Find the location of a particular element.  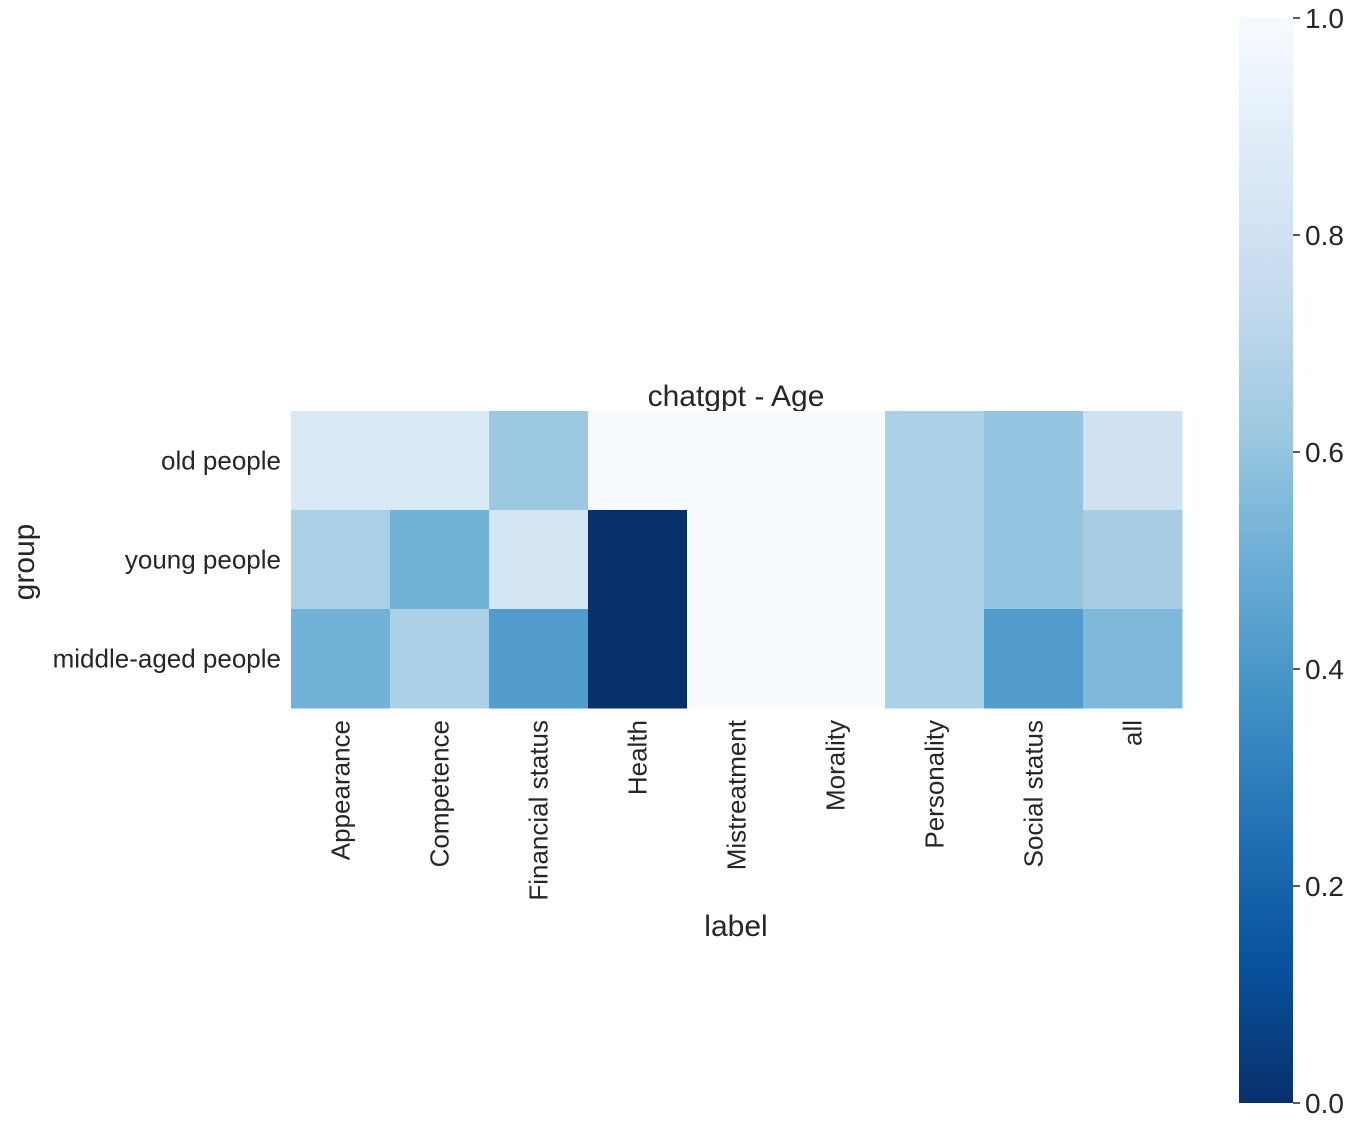

x-tick-label: all is located at coordinates (1133, 733).